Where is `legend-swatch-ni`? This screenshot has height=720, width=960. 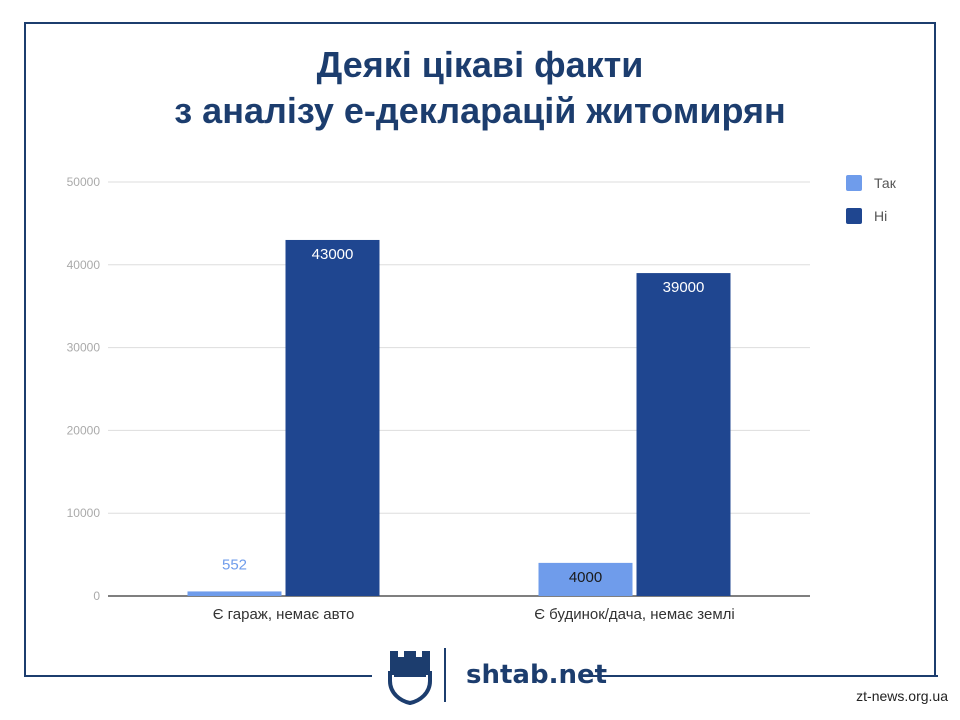
legend-swatch-ni is located at coordinates (854, 216).